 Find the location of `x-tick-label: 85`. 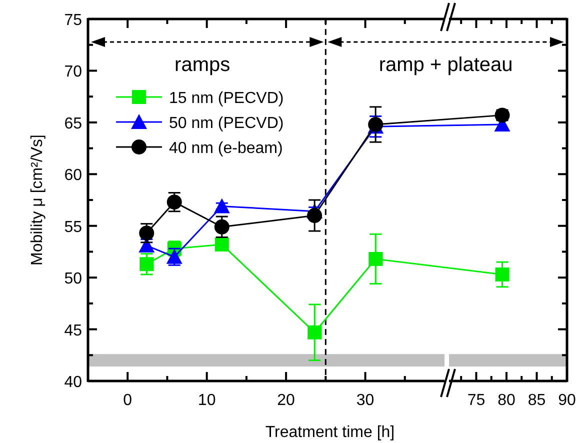

x-tick-label: 85 is located at coordinates (537, 400).